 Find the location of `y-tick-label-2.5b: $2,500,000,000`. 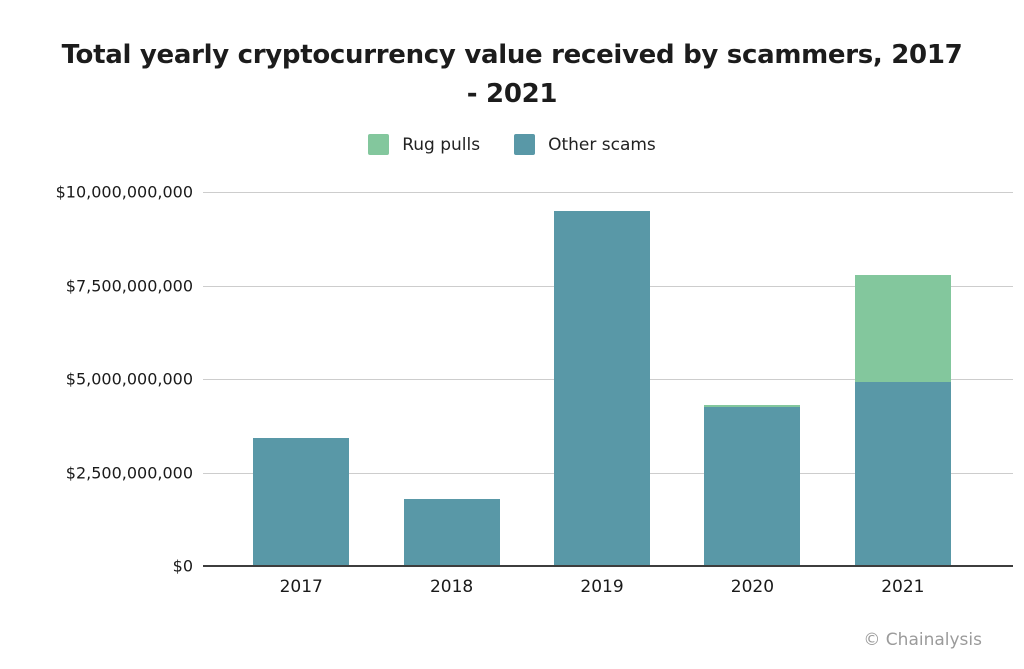

y-tick-label-2.5b: $2,500,000,000 is located at coordinates (129, 472).